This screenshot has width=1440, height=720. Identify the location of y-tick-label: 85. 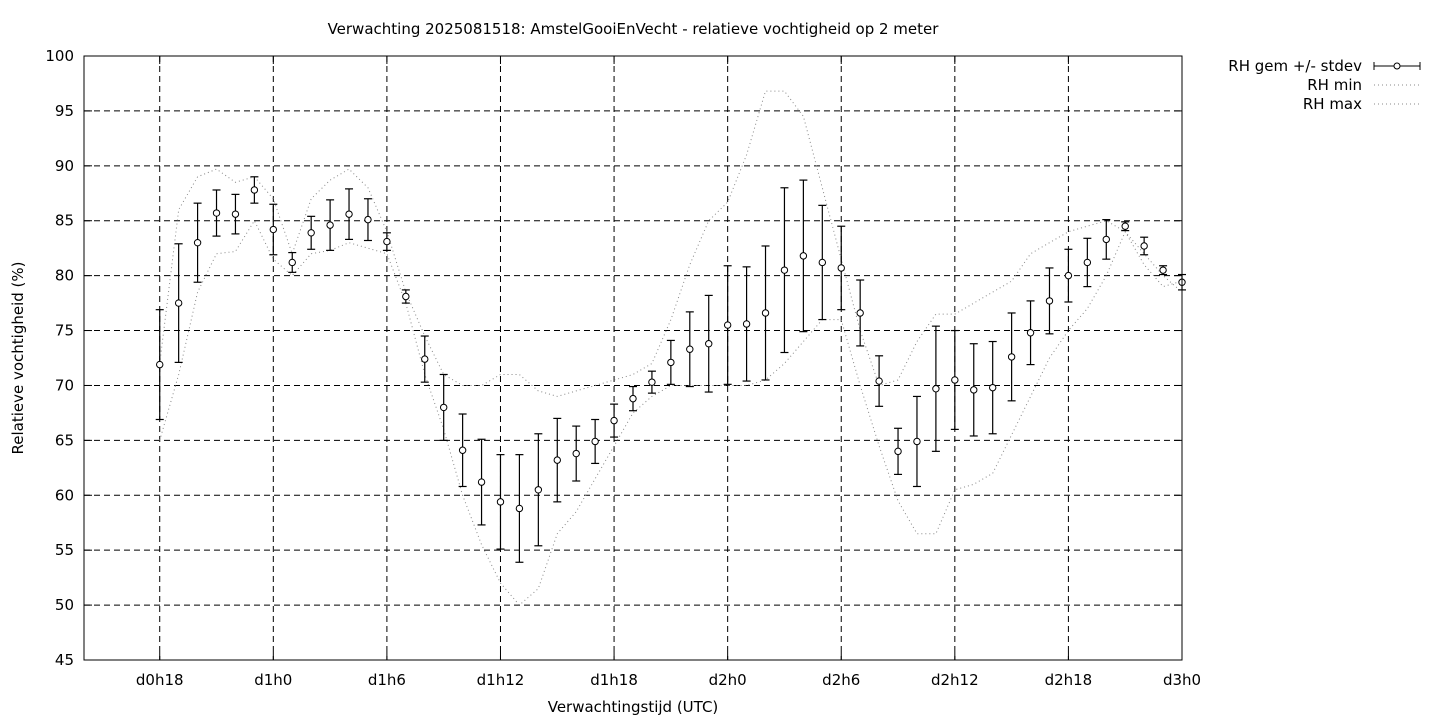
(64, 221).